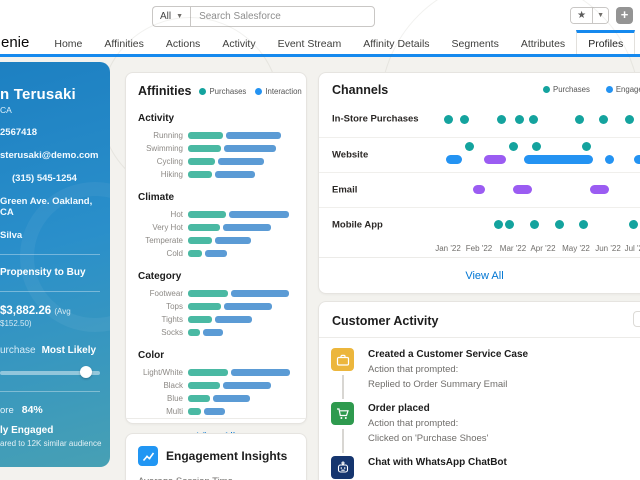  Describe the element at coordinates (543, 248) in the screenshot. I see `axis-tick-label: Apr '22` at that location.